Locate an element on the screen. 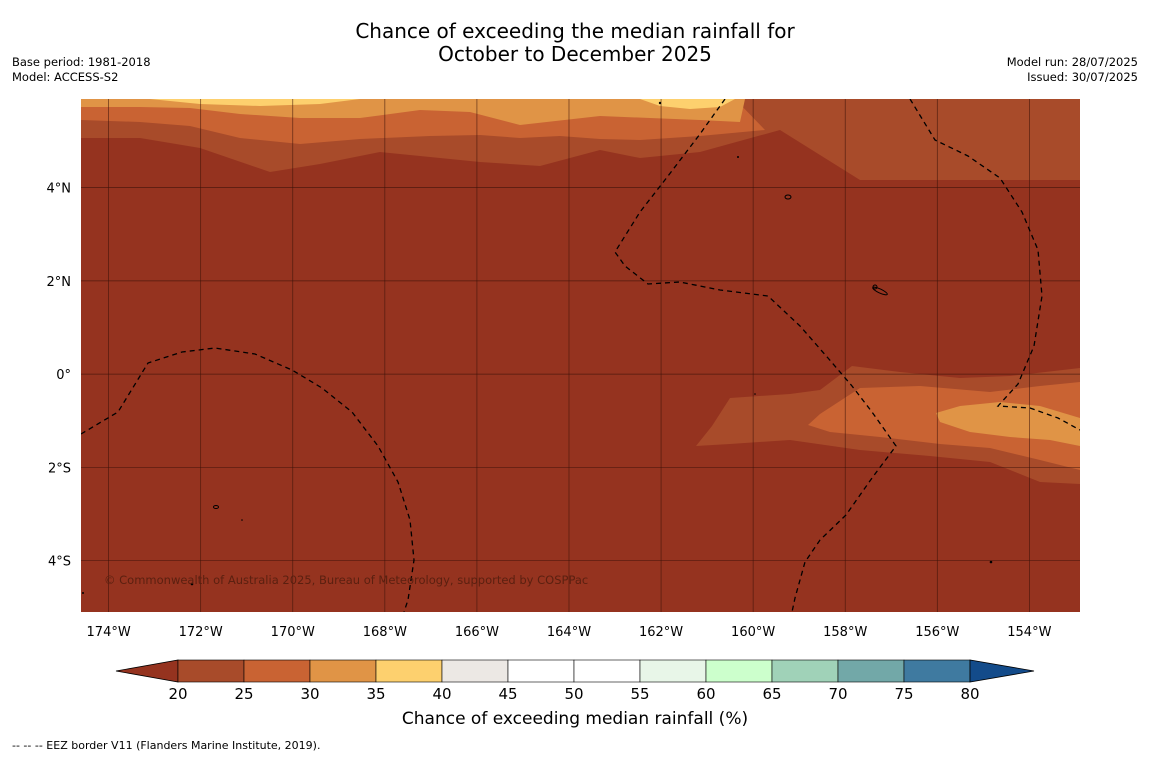 This screenshot has width=1150, height=758. lon-tick-label: 156°W is located at coordinates (937, 632).